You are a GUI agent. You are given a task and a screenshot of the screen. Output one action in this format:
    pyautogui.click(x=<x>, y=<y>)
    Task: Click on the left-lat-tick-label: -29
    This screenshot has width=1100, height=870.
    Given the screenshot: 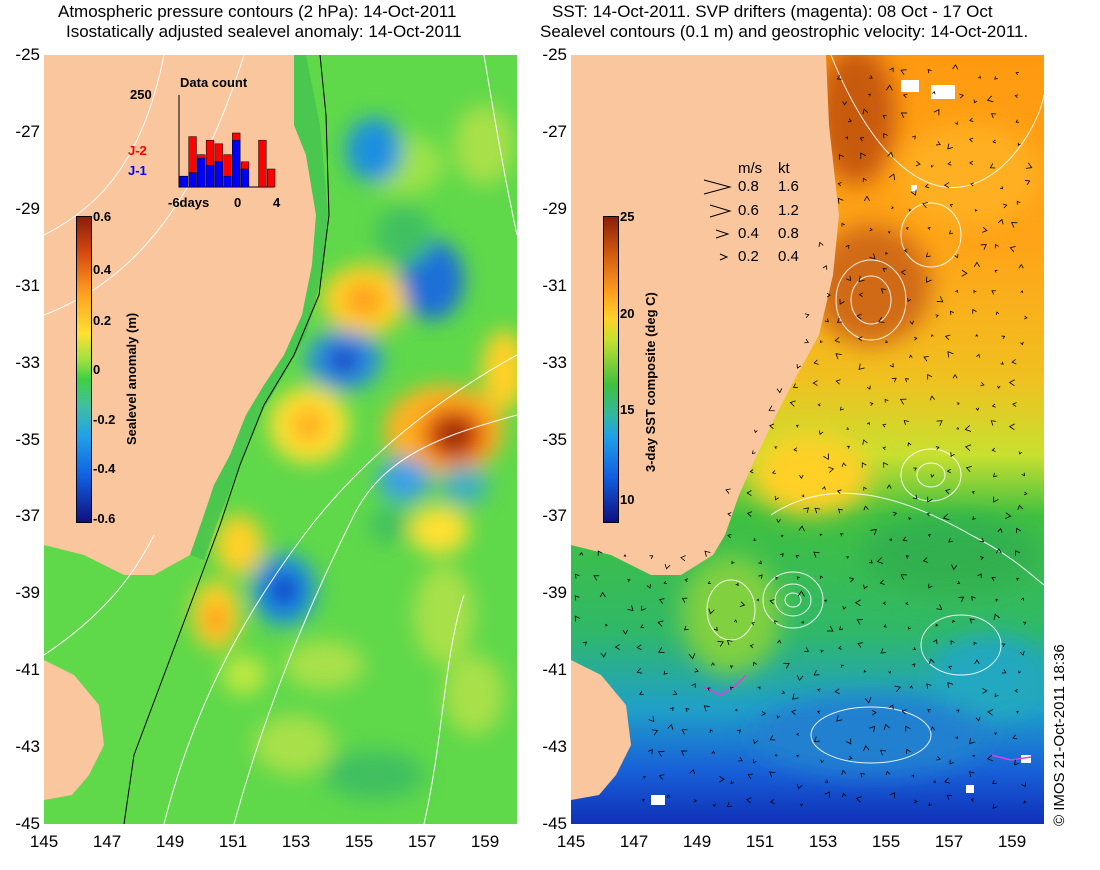 What is the action you would take?
    pyautogui.click(x=27, y=208)
    